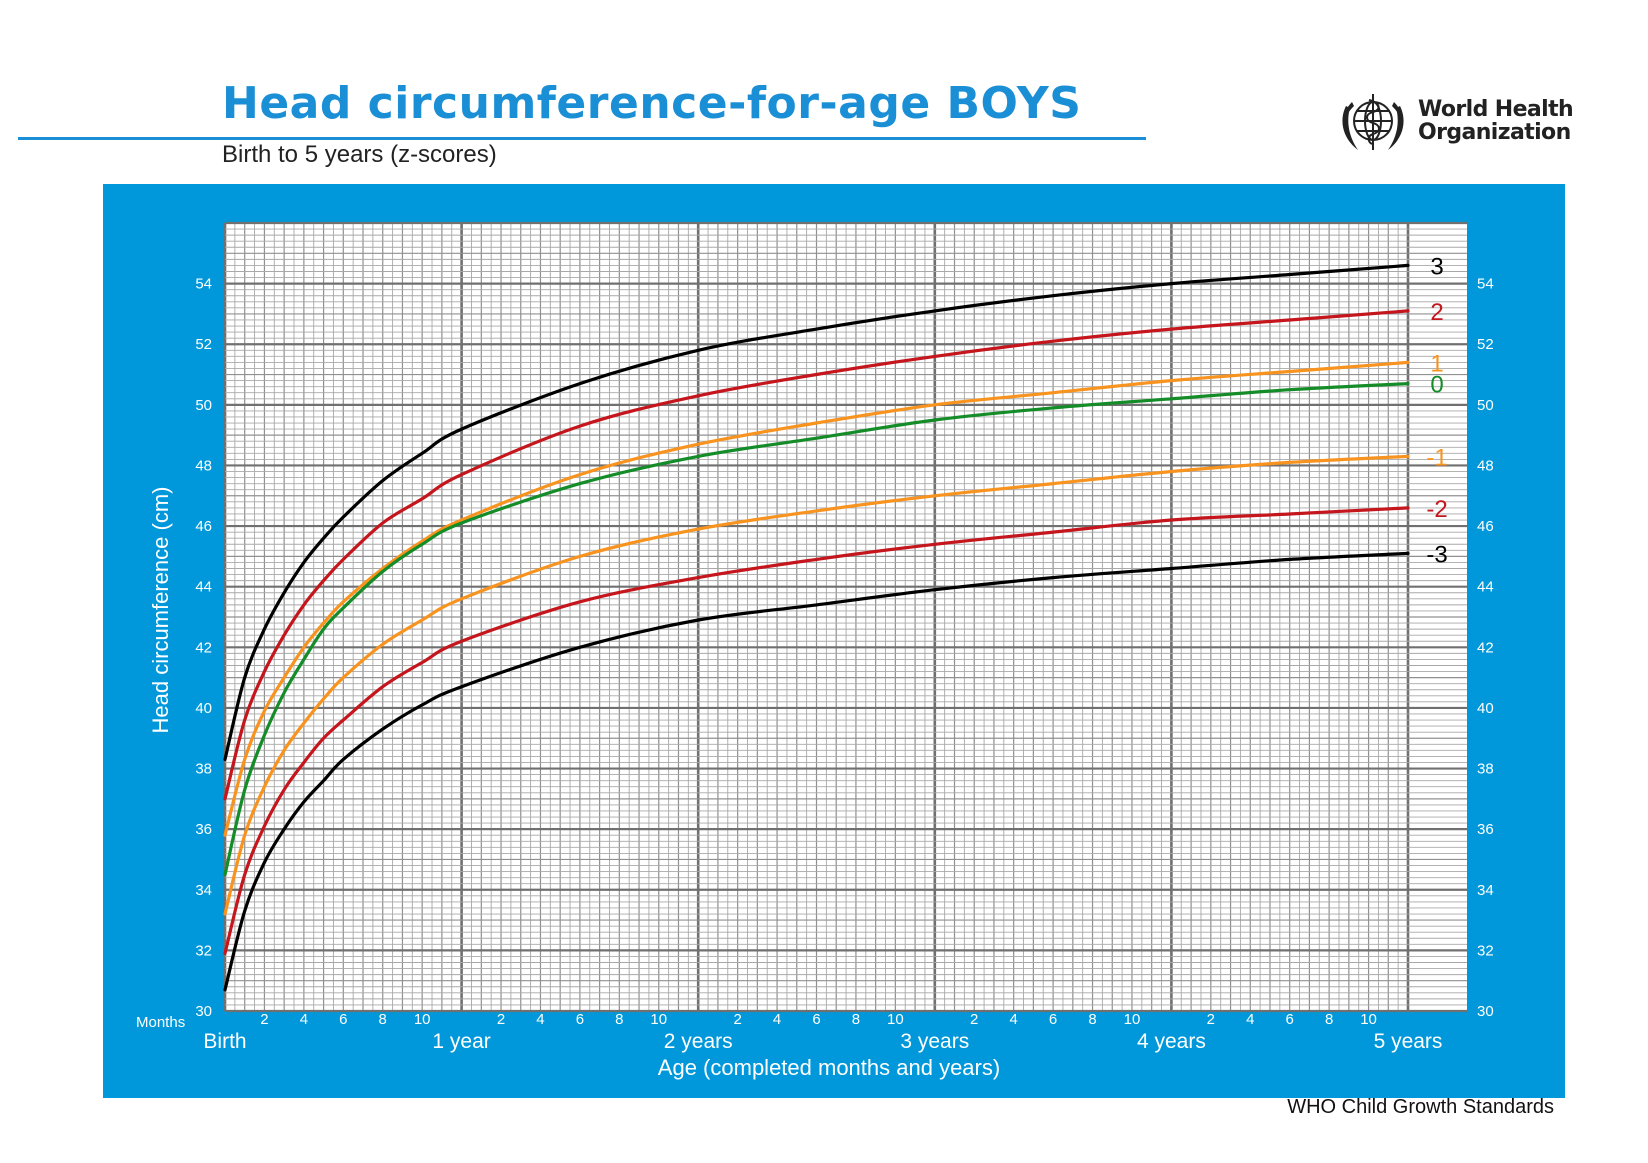  Describe the element at coordinates (1485, 890) in the screenshot. I see `y-tick-label-right: 34` at that location.